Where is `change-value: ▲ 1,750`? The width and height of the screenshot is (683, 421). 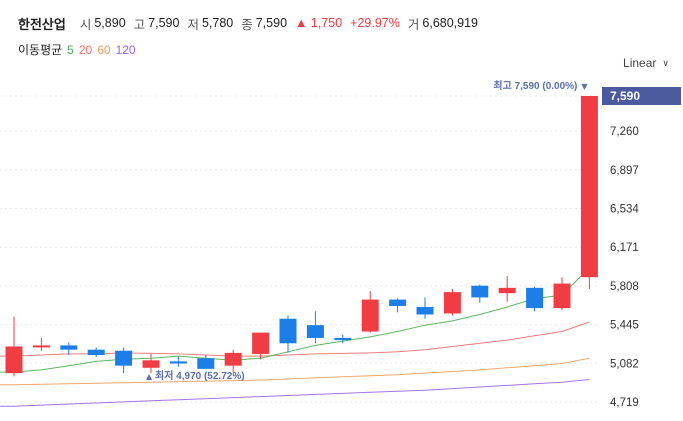
change-value: ▲ 1,750 is located at coordinates (319, 23).